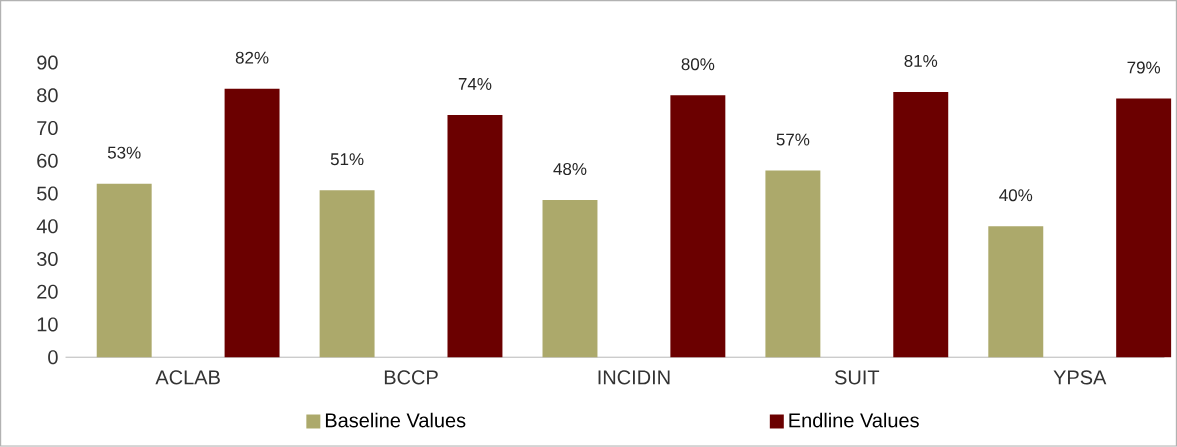 This screenshot has width=1177, height=447. What do you see at coordinates (47, 291) in the screenshot?
I see `y-tick-label: 20` at bounding box center [47, 291].